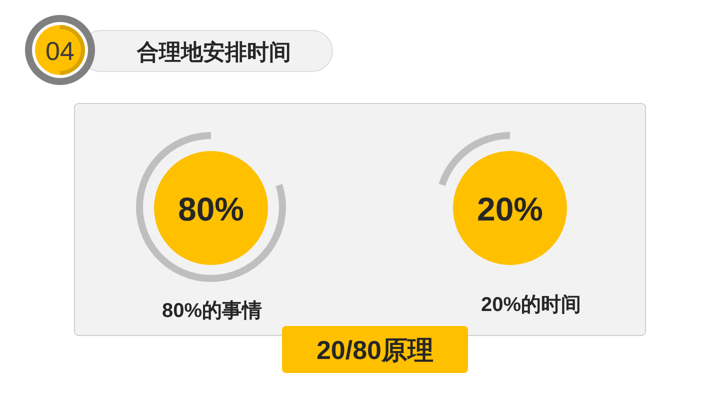 This screenshot has height=405, width=720. I want to click on title: 80%的事情, so click(212, 311).